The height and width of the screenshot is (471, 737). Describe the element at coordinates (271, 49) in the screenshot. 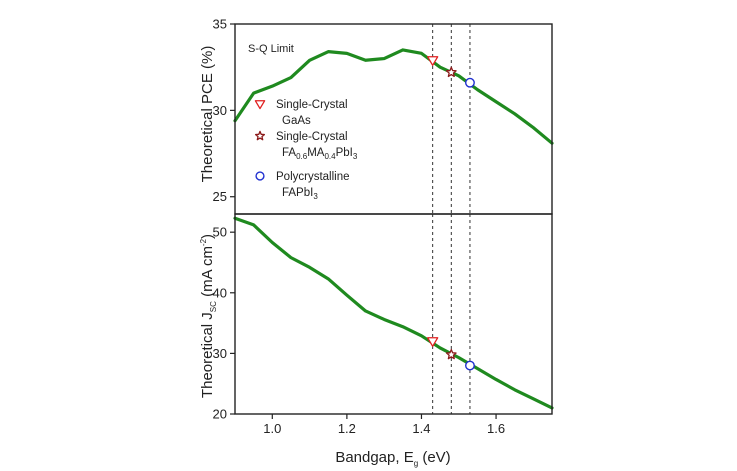

I see `sq-limit-annotation: S-Q Limit` at that location.